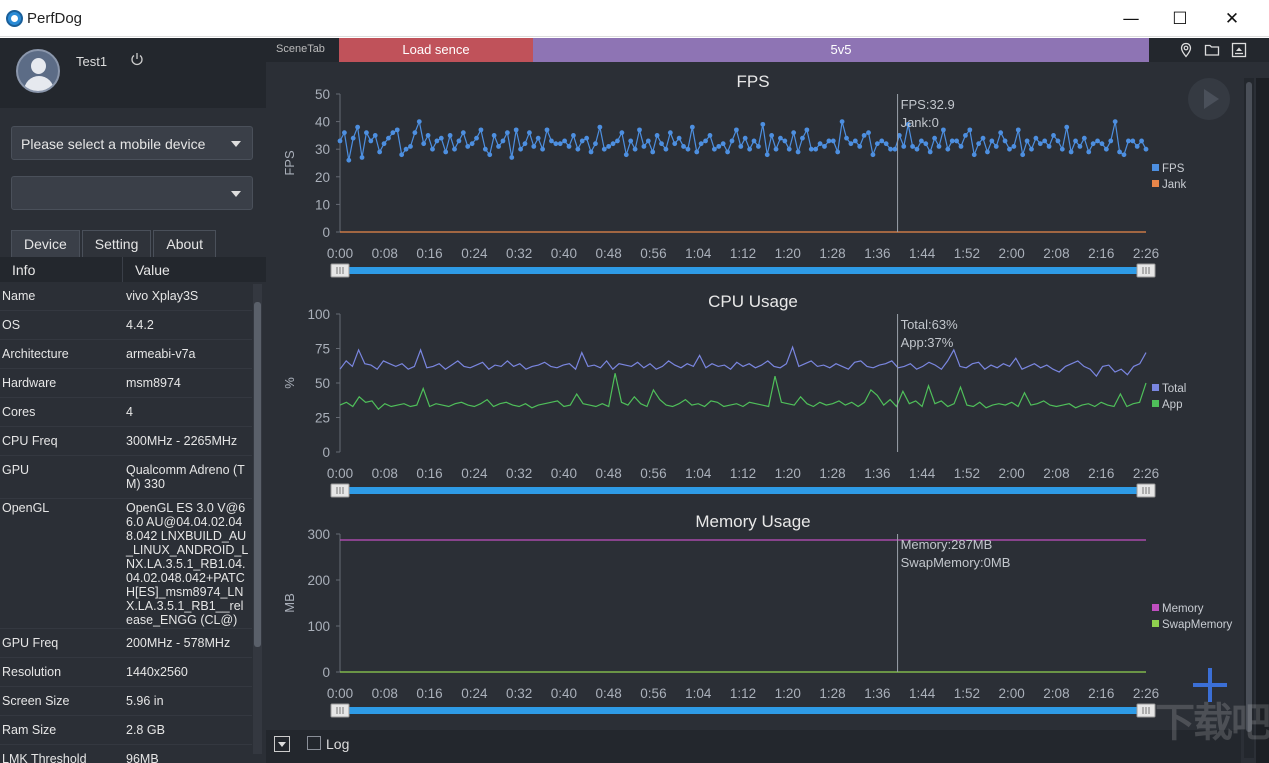 The width and height of the screenshot is (1269, 763). What do you see at coordinates (1186, 50) in the screenshot?
I see `location-icon` at bounding box center [1186, 50].